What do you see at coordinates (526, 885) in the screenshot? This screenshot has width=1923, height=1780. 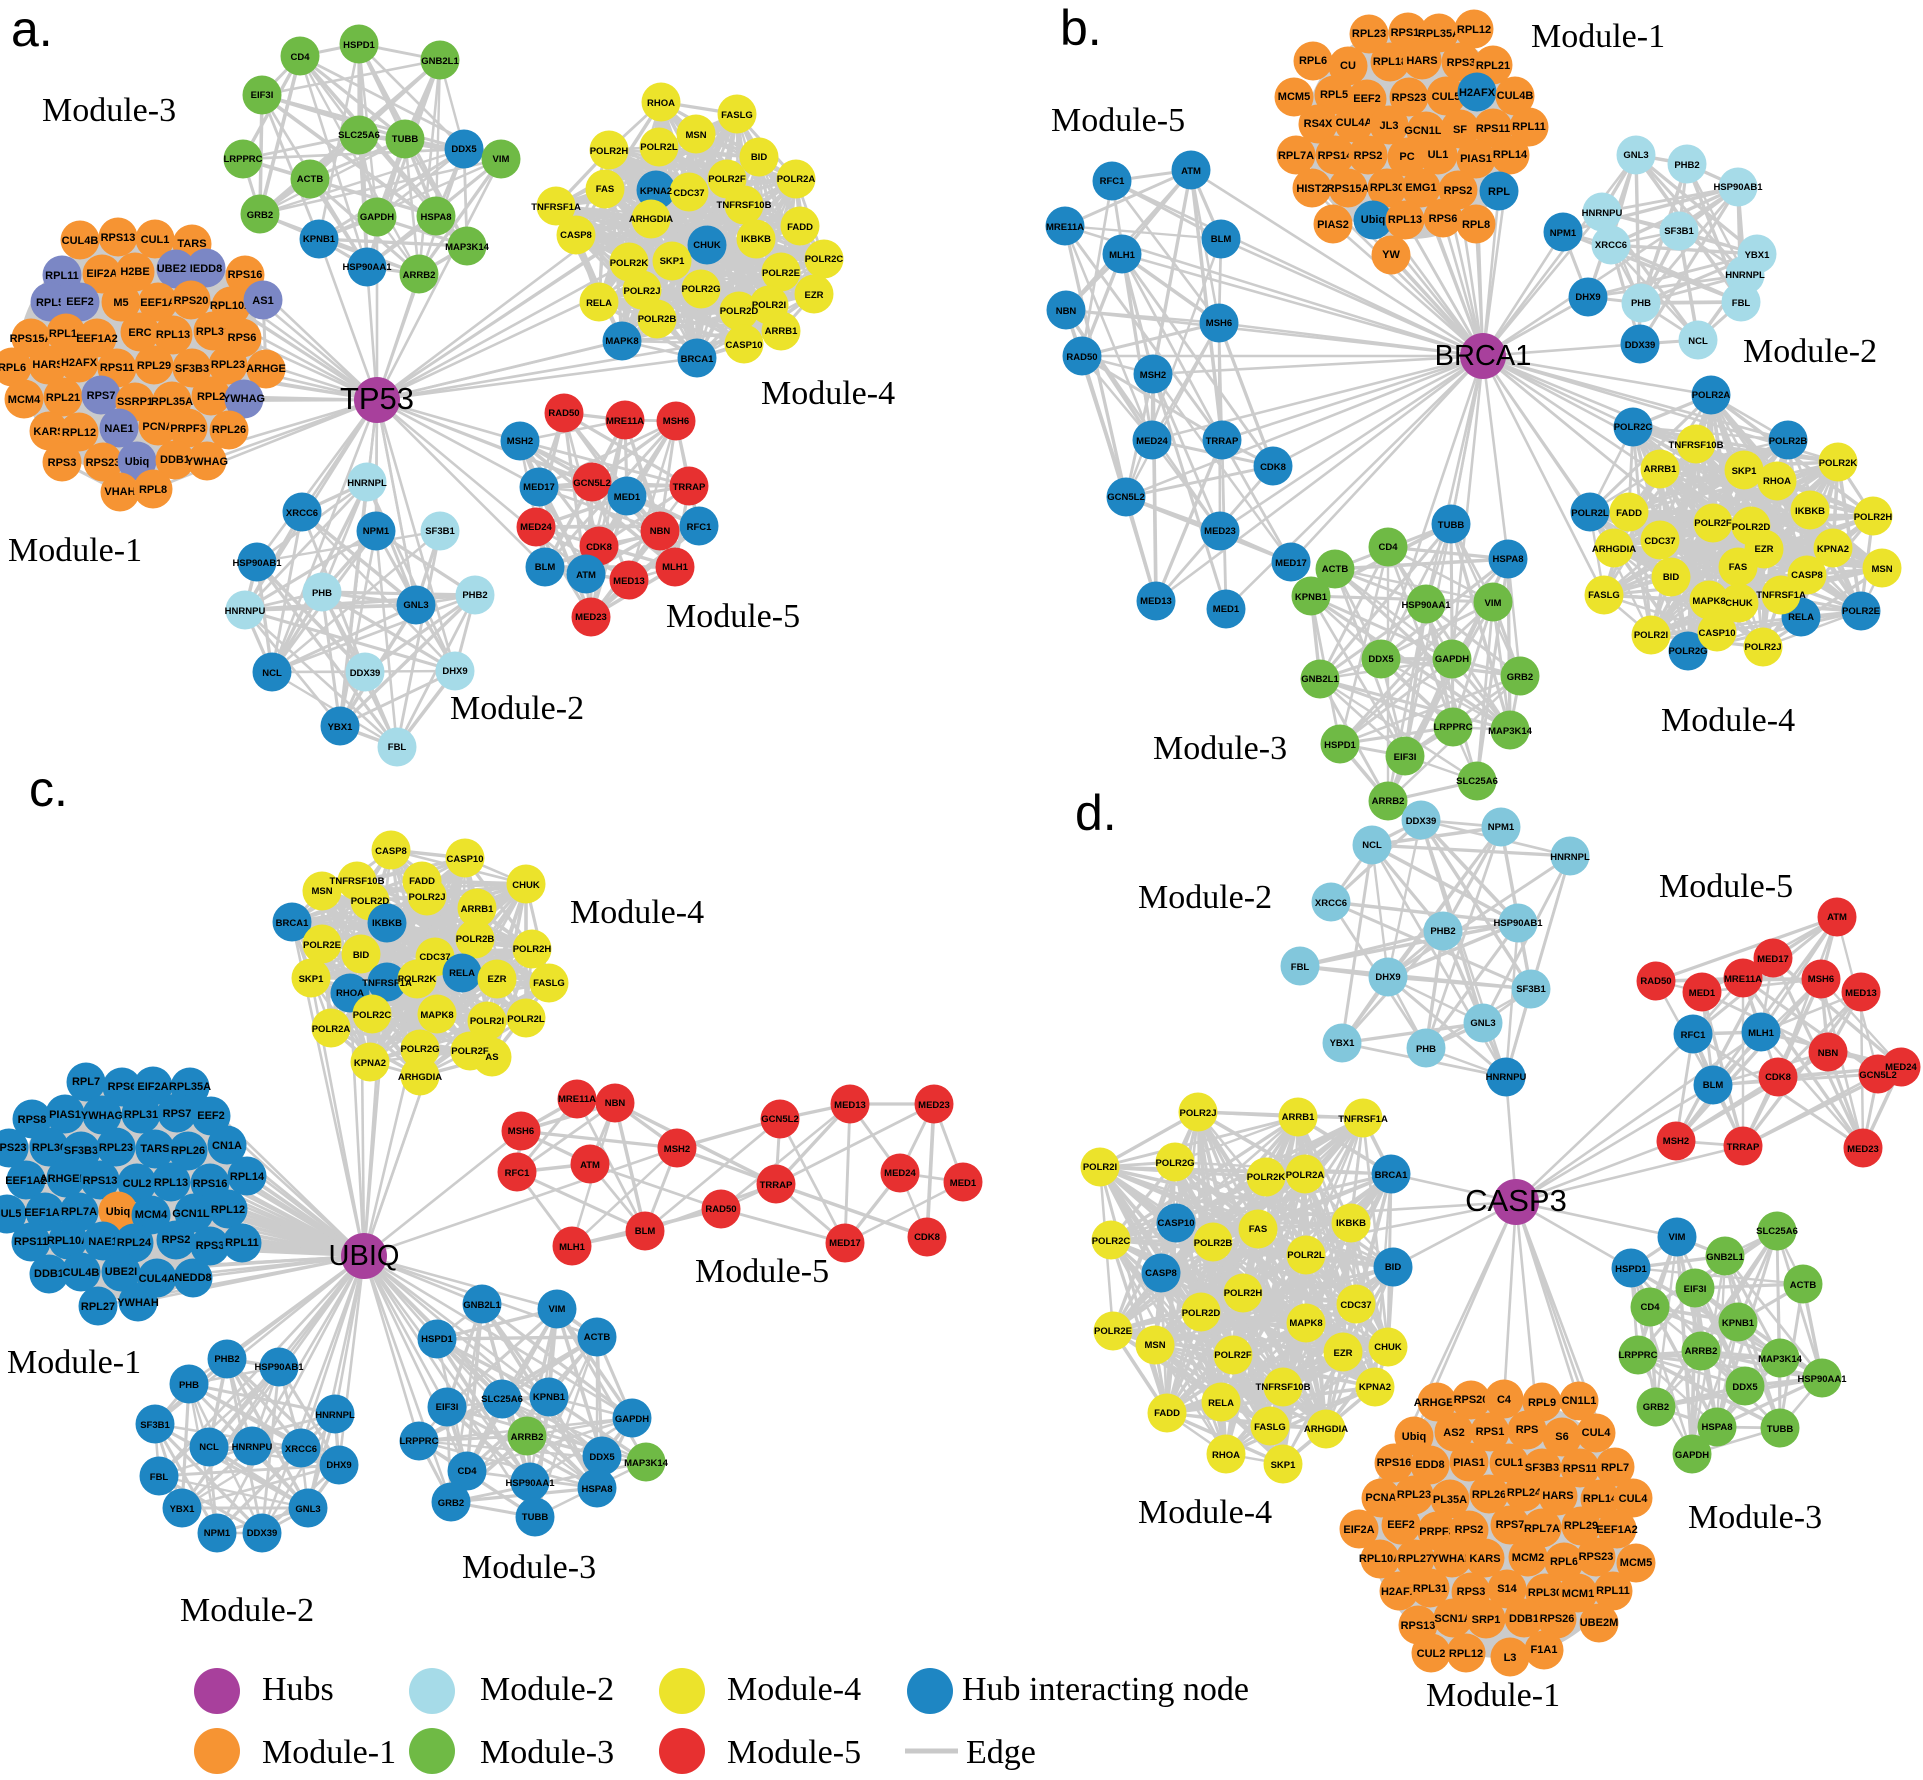 I see `svg-text: CHUK` at bounding box center [526, 885].